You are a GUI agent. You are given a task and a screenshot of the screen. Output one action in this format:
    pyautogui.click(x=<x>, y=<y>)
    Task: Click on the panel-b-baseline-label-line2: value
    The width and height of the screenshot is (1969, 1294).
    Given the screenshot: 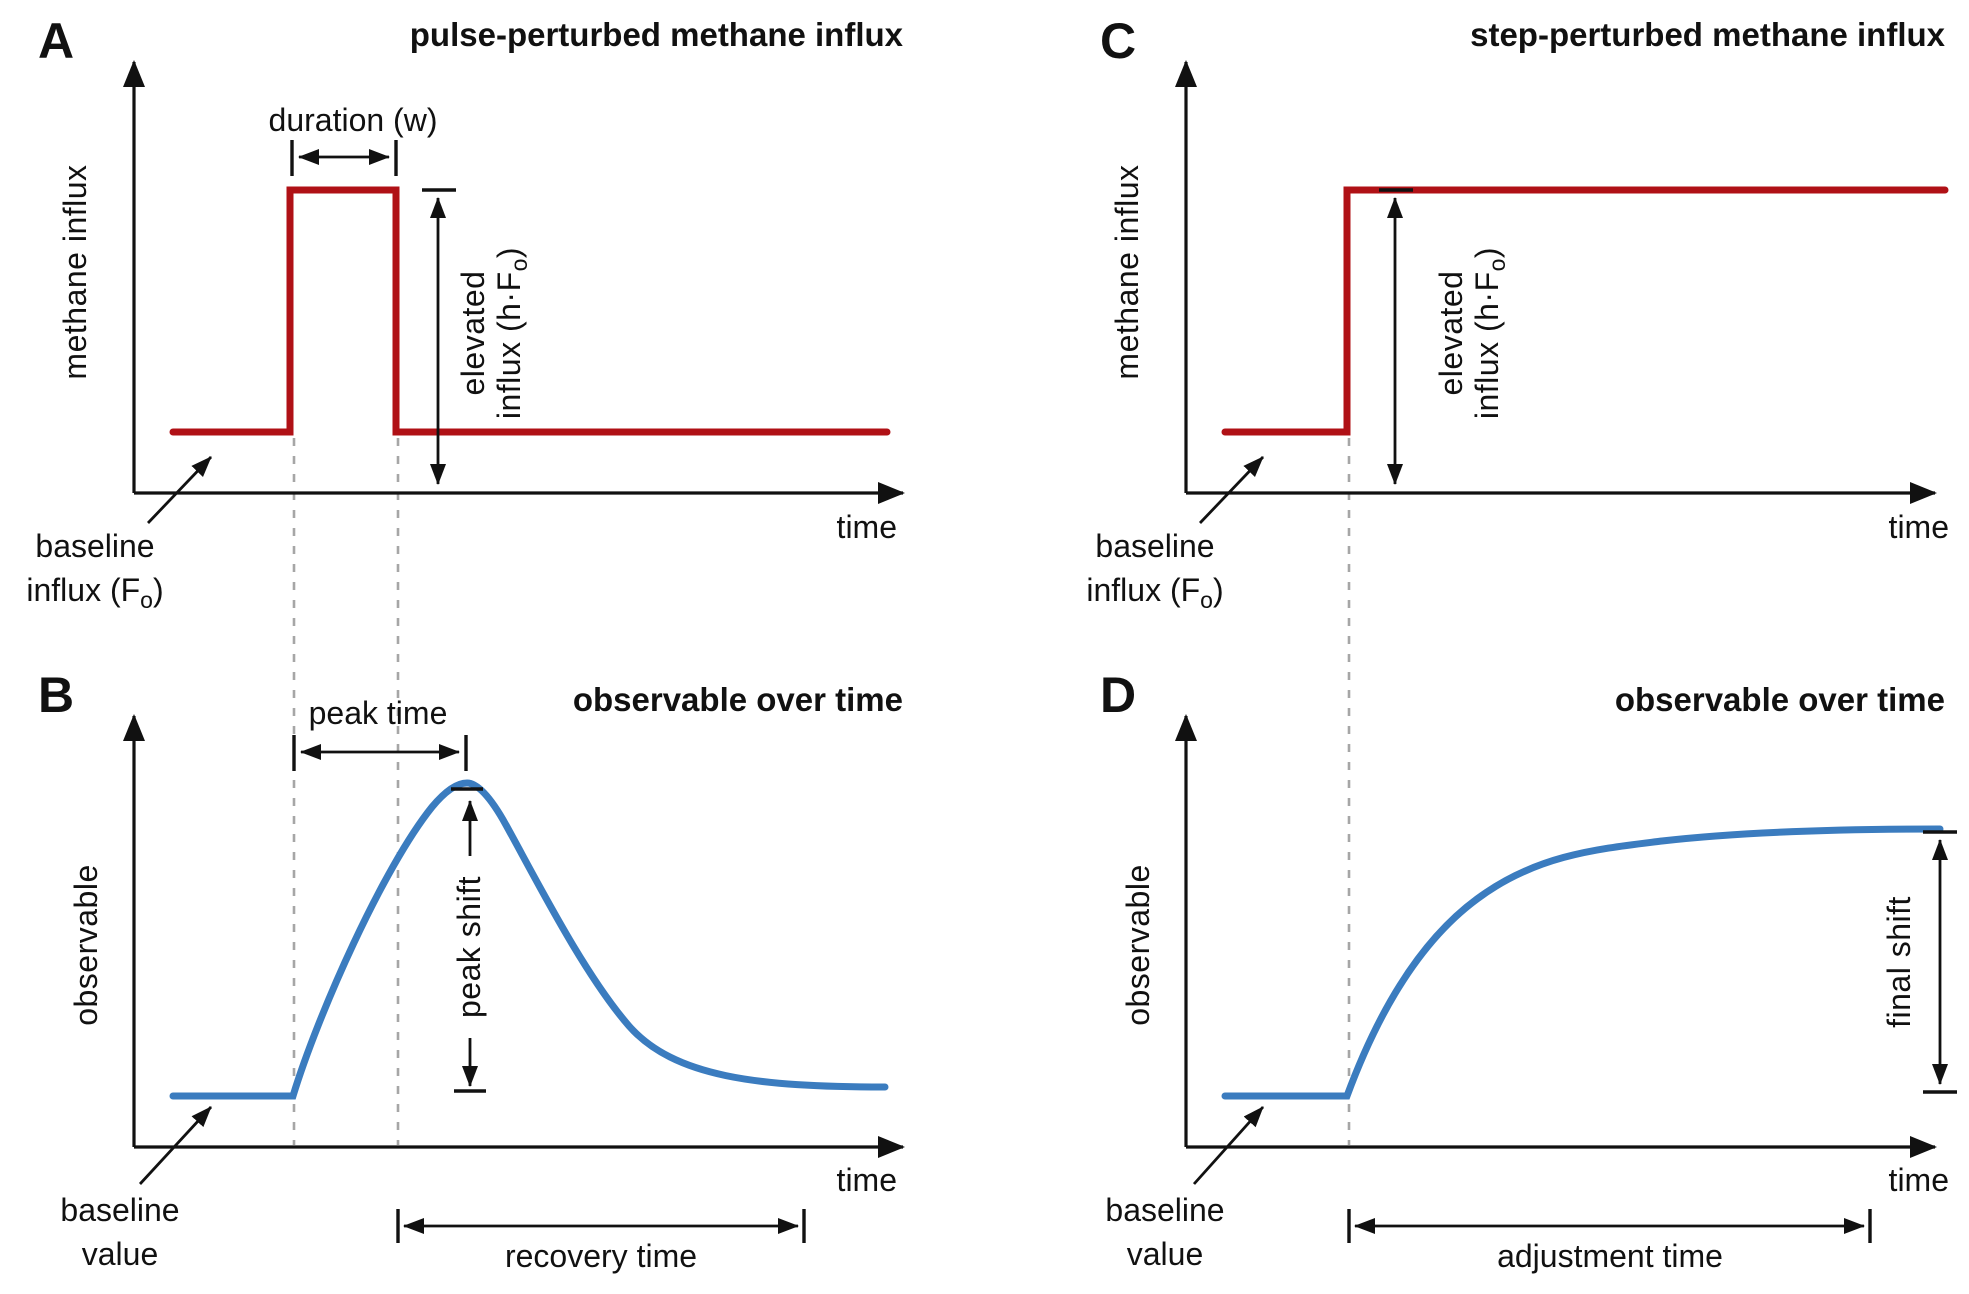 What is the action you would take?
    pyautogui.click(x=120, y=1254)
    